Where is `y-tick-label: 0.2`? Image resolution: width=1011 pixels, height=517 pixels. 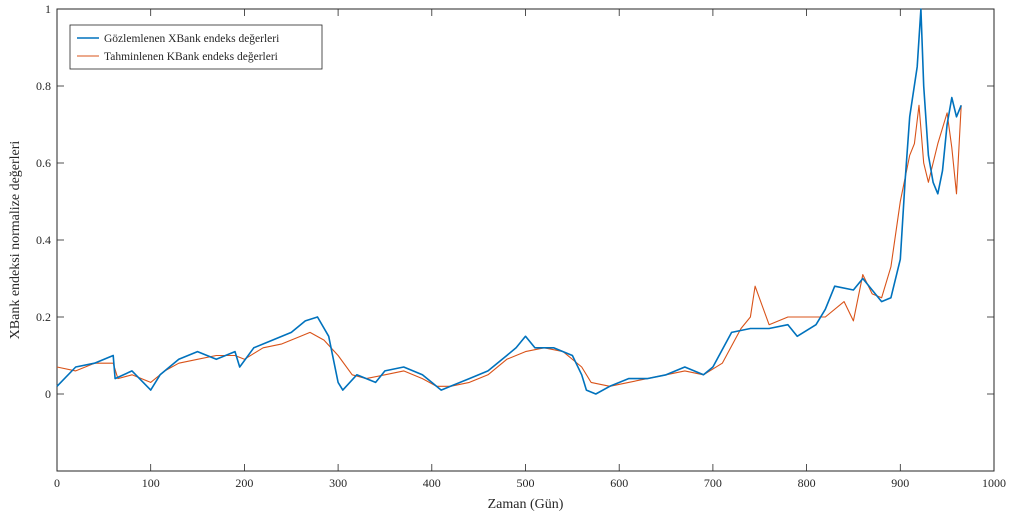
y-tick-label: 0.2 is located at coordinates (43, 317).